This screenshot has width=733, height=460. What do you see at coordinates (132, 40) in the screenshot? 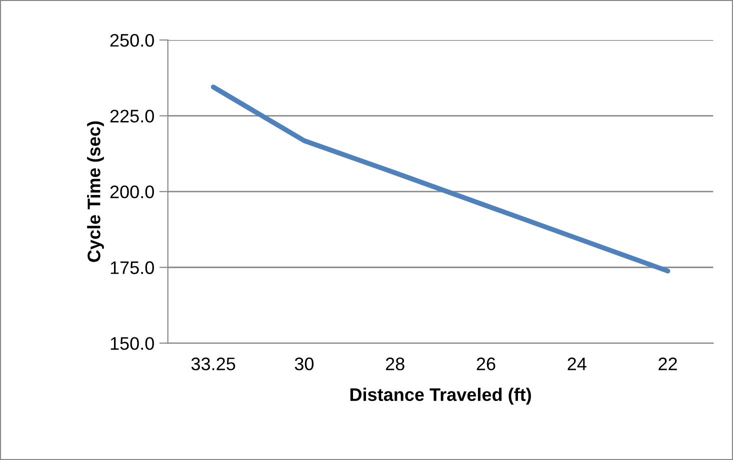
I see `y-tick-label: 250.0` at bounding box center [132, 40].